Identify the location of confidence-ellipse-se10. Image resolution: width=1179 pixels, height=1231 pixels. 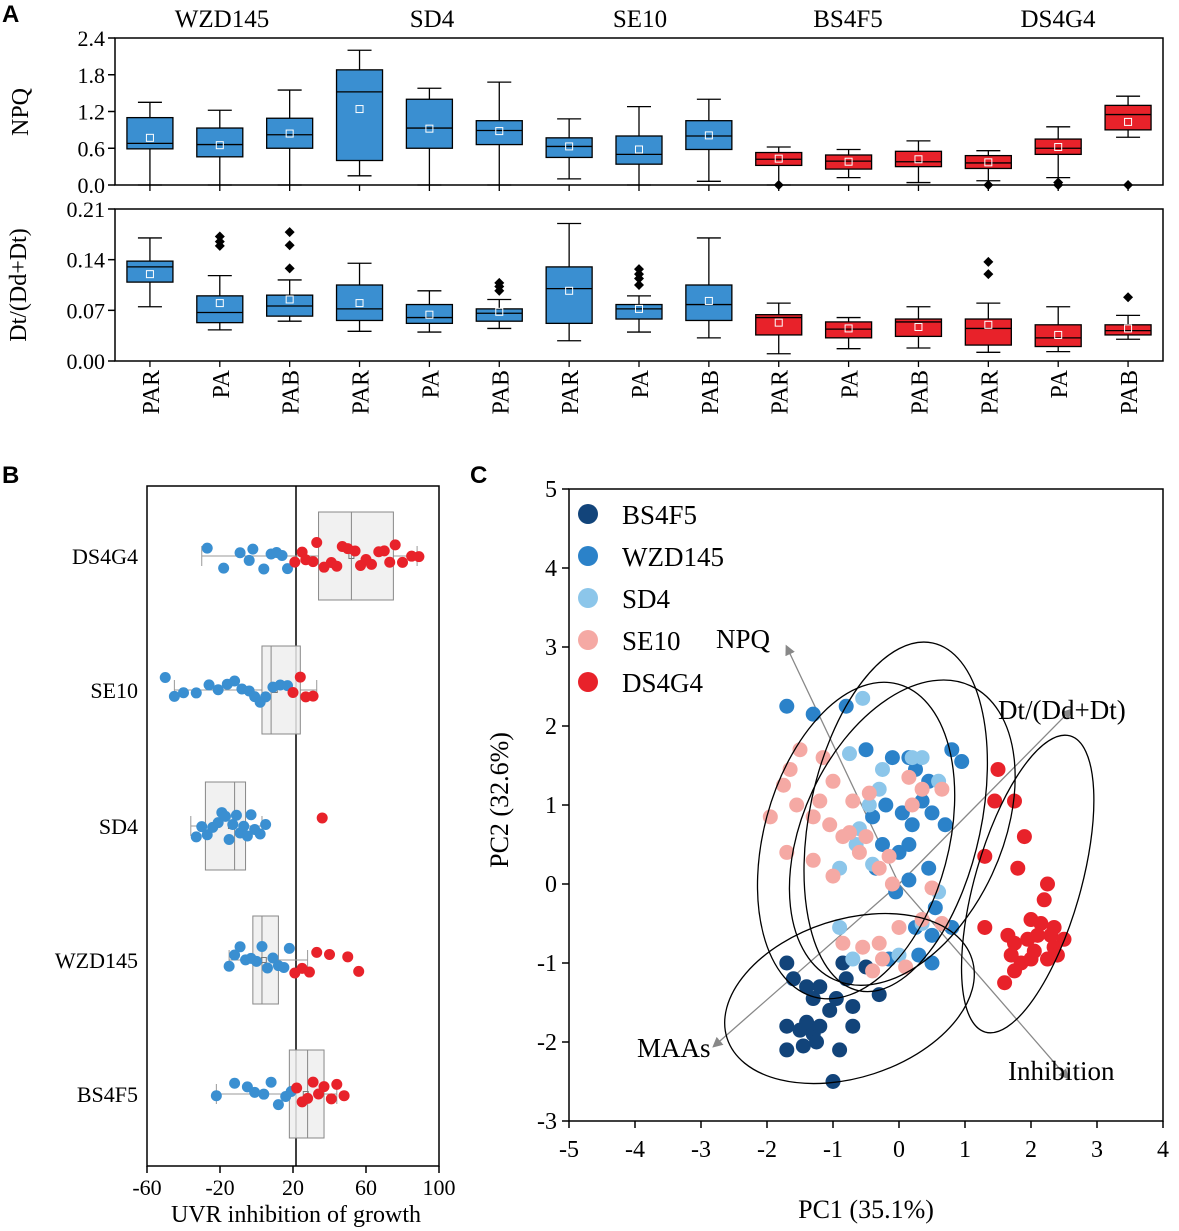
(856, 840).